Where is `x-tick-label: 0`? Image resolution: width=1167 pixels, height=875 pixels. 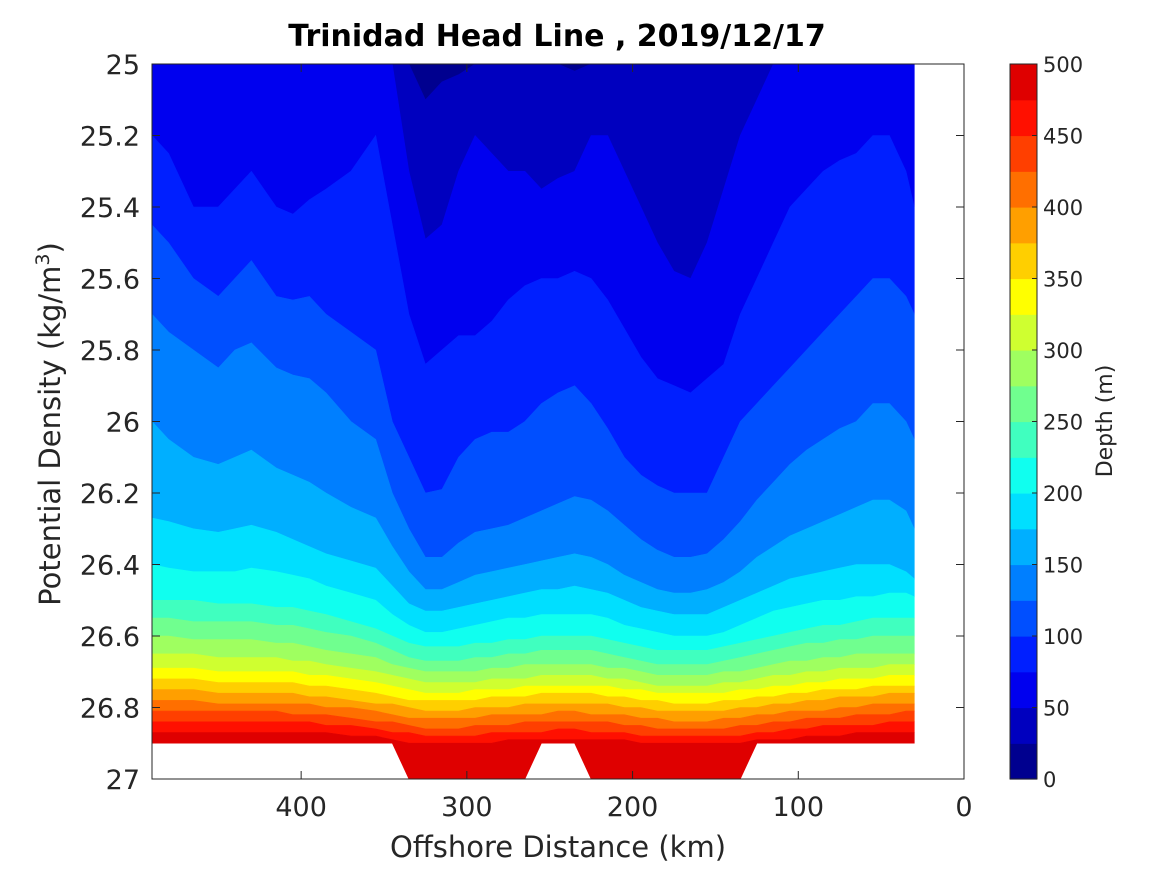
x-tick-label: 0 is located at coordinates (963, 807).